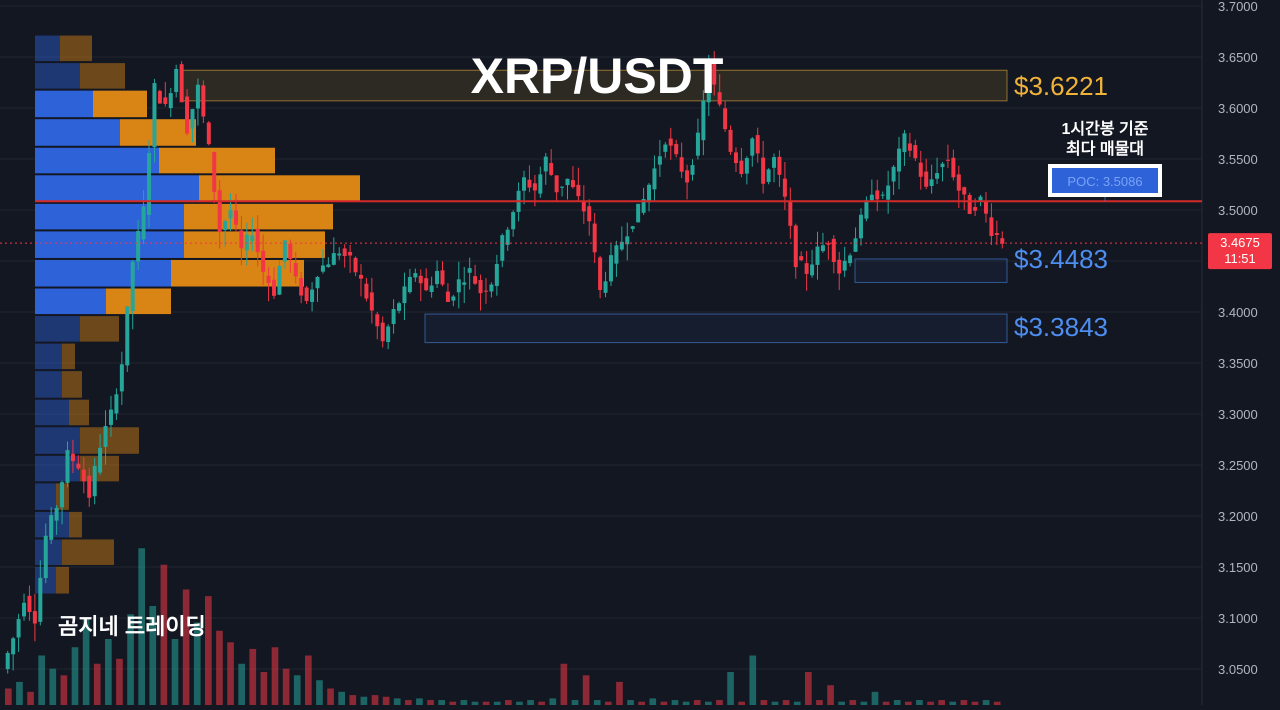 This screenshot has width=1280, height=710. What do you see at coordinates (601, 220) in the screenshot?
I see `horizontal-lines` at bounding box center [601, 220].